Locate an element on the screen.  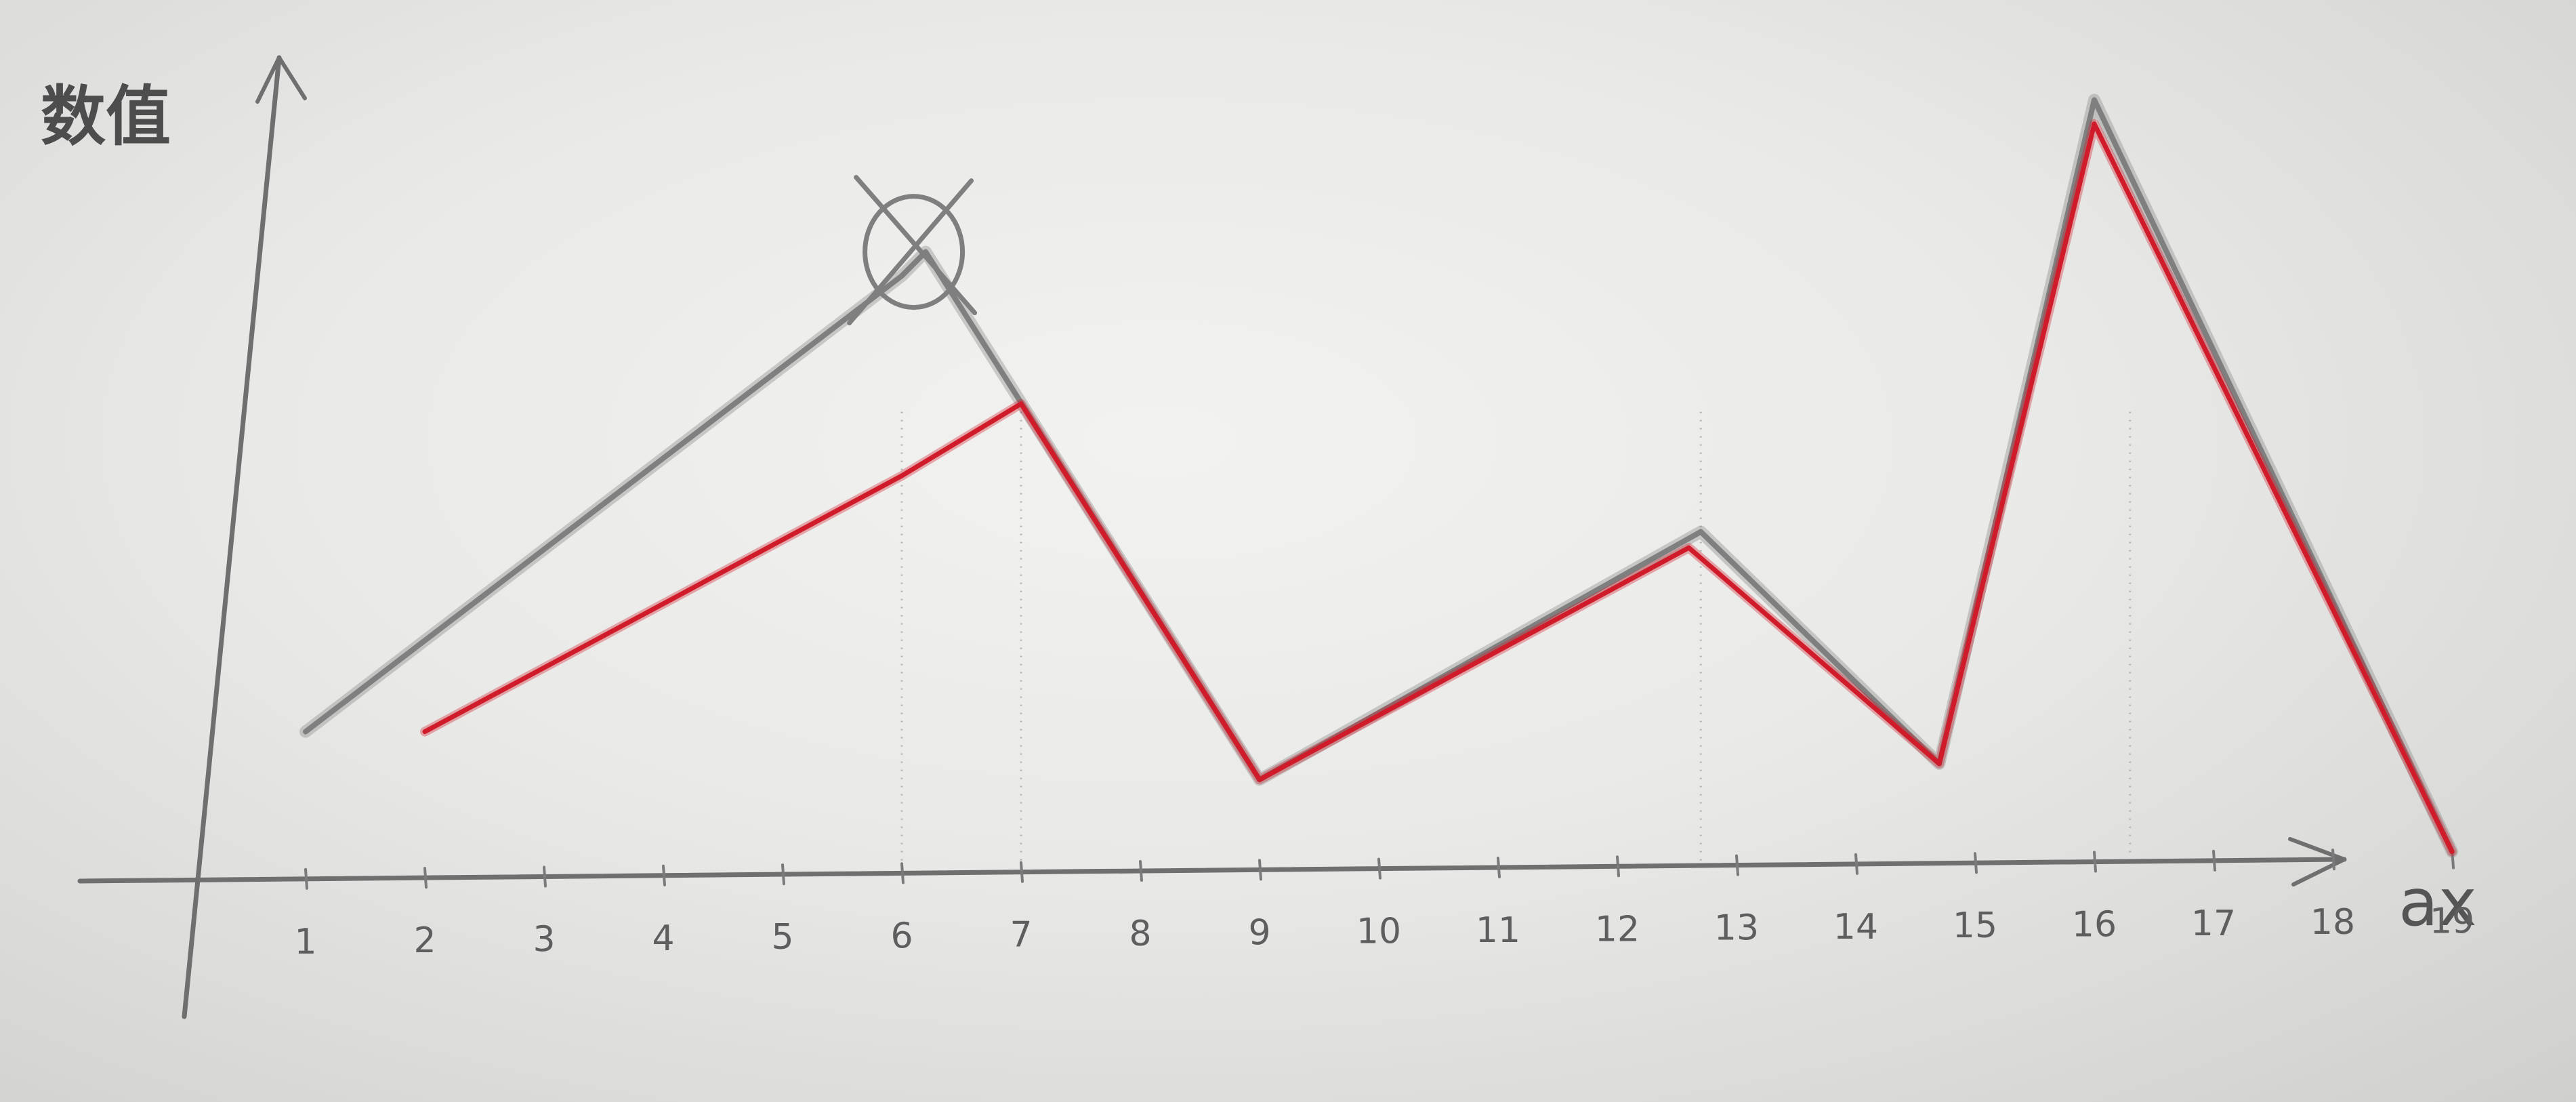
x-tick-label: 4 is located at coordinates (663, 939).